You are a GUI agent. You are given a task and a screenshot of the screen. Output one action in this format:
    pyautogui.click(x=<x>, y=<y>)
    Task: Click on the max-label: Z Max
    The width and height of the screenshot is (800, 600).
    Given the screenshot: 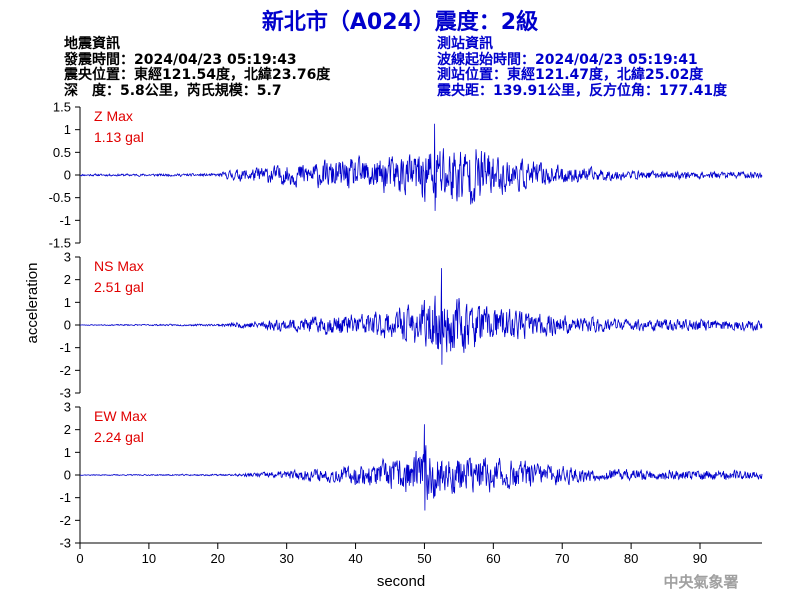 What is the action you would take?
    pyautogui.click(x=113, y=116)
    